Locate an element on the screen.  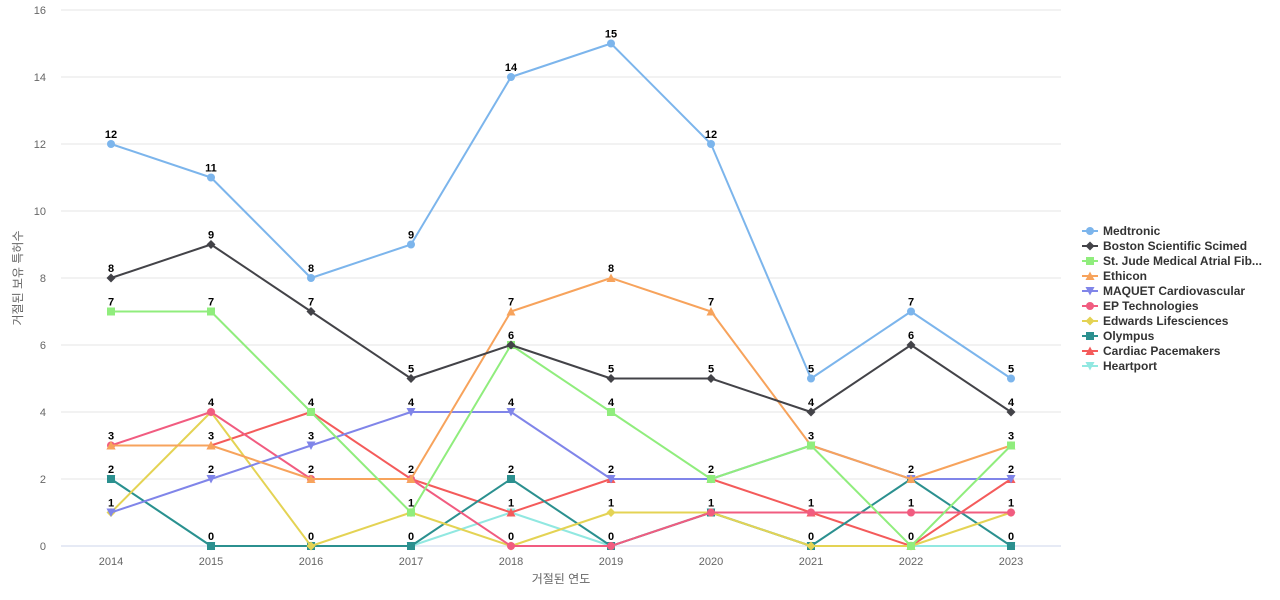
legend-item: Boston Scientific Scimed is located at coordinates (1164, 246).